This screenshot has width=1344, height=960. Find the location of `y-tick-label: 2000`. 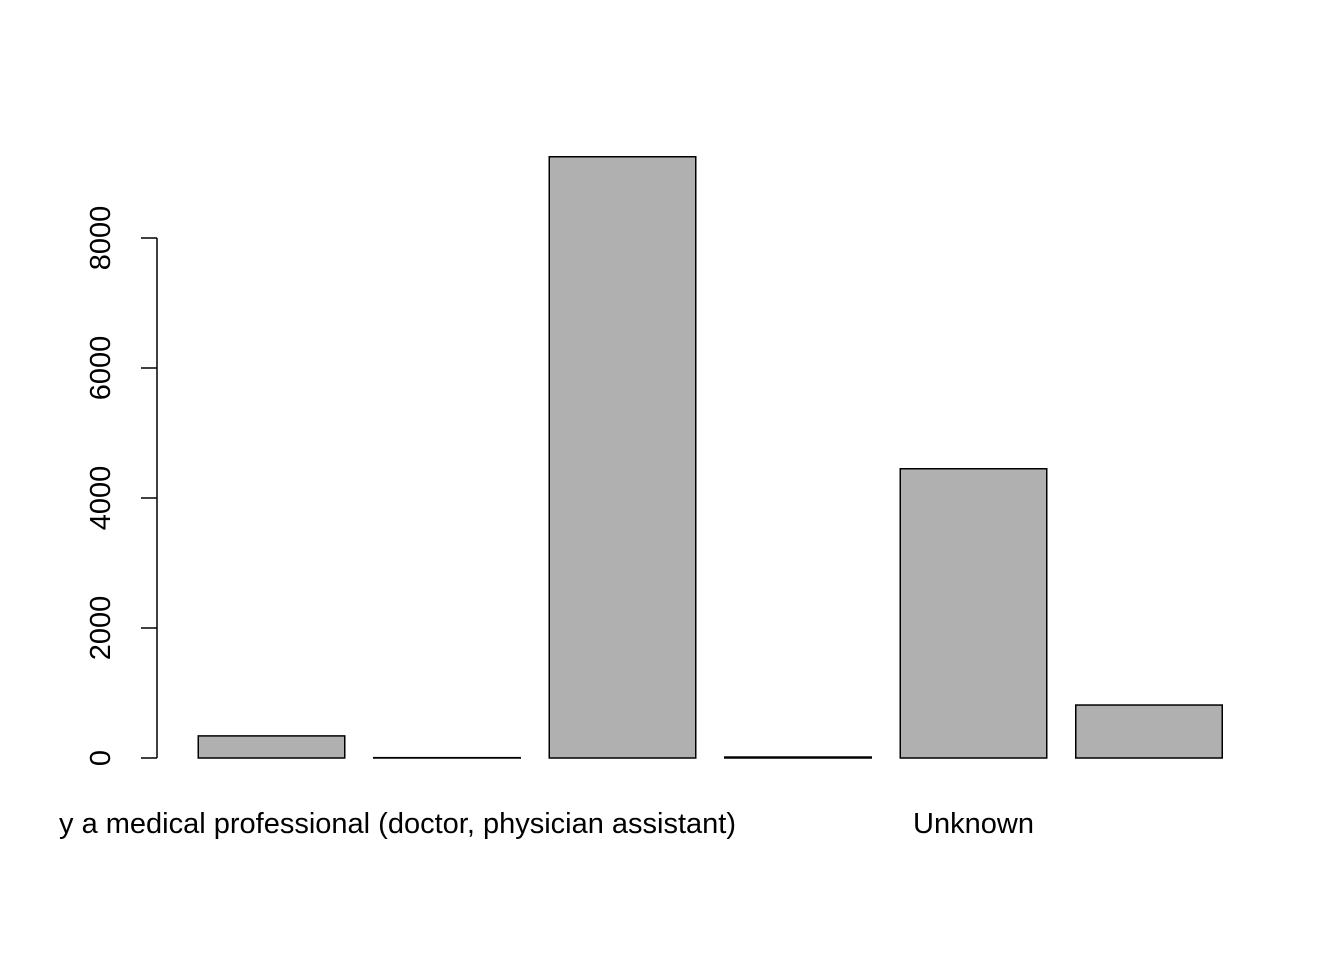

y-tick-label: 2000 is located at coordinates (101, 628).